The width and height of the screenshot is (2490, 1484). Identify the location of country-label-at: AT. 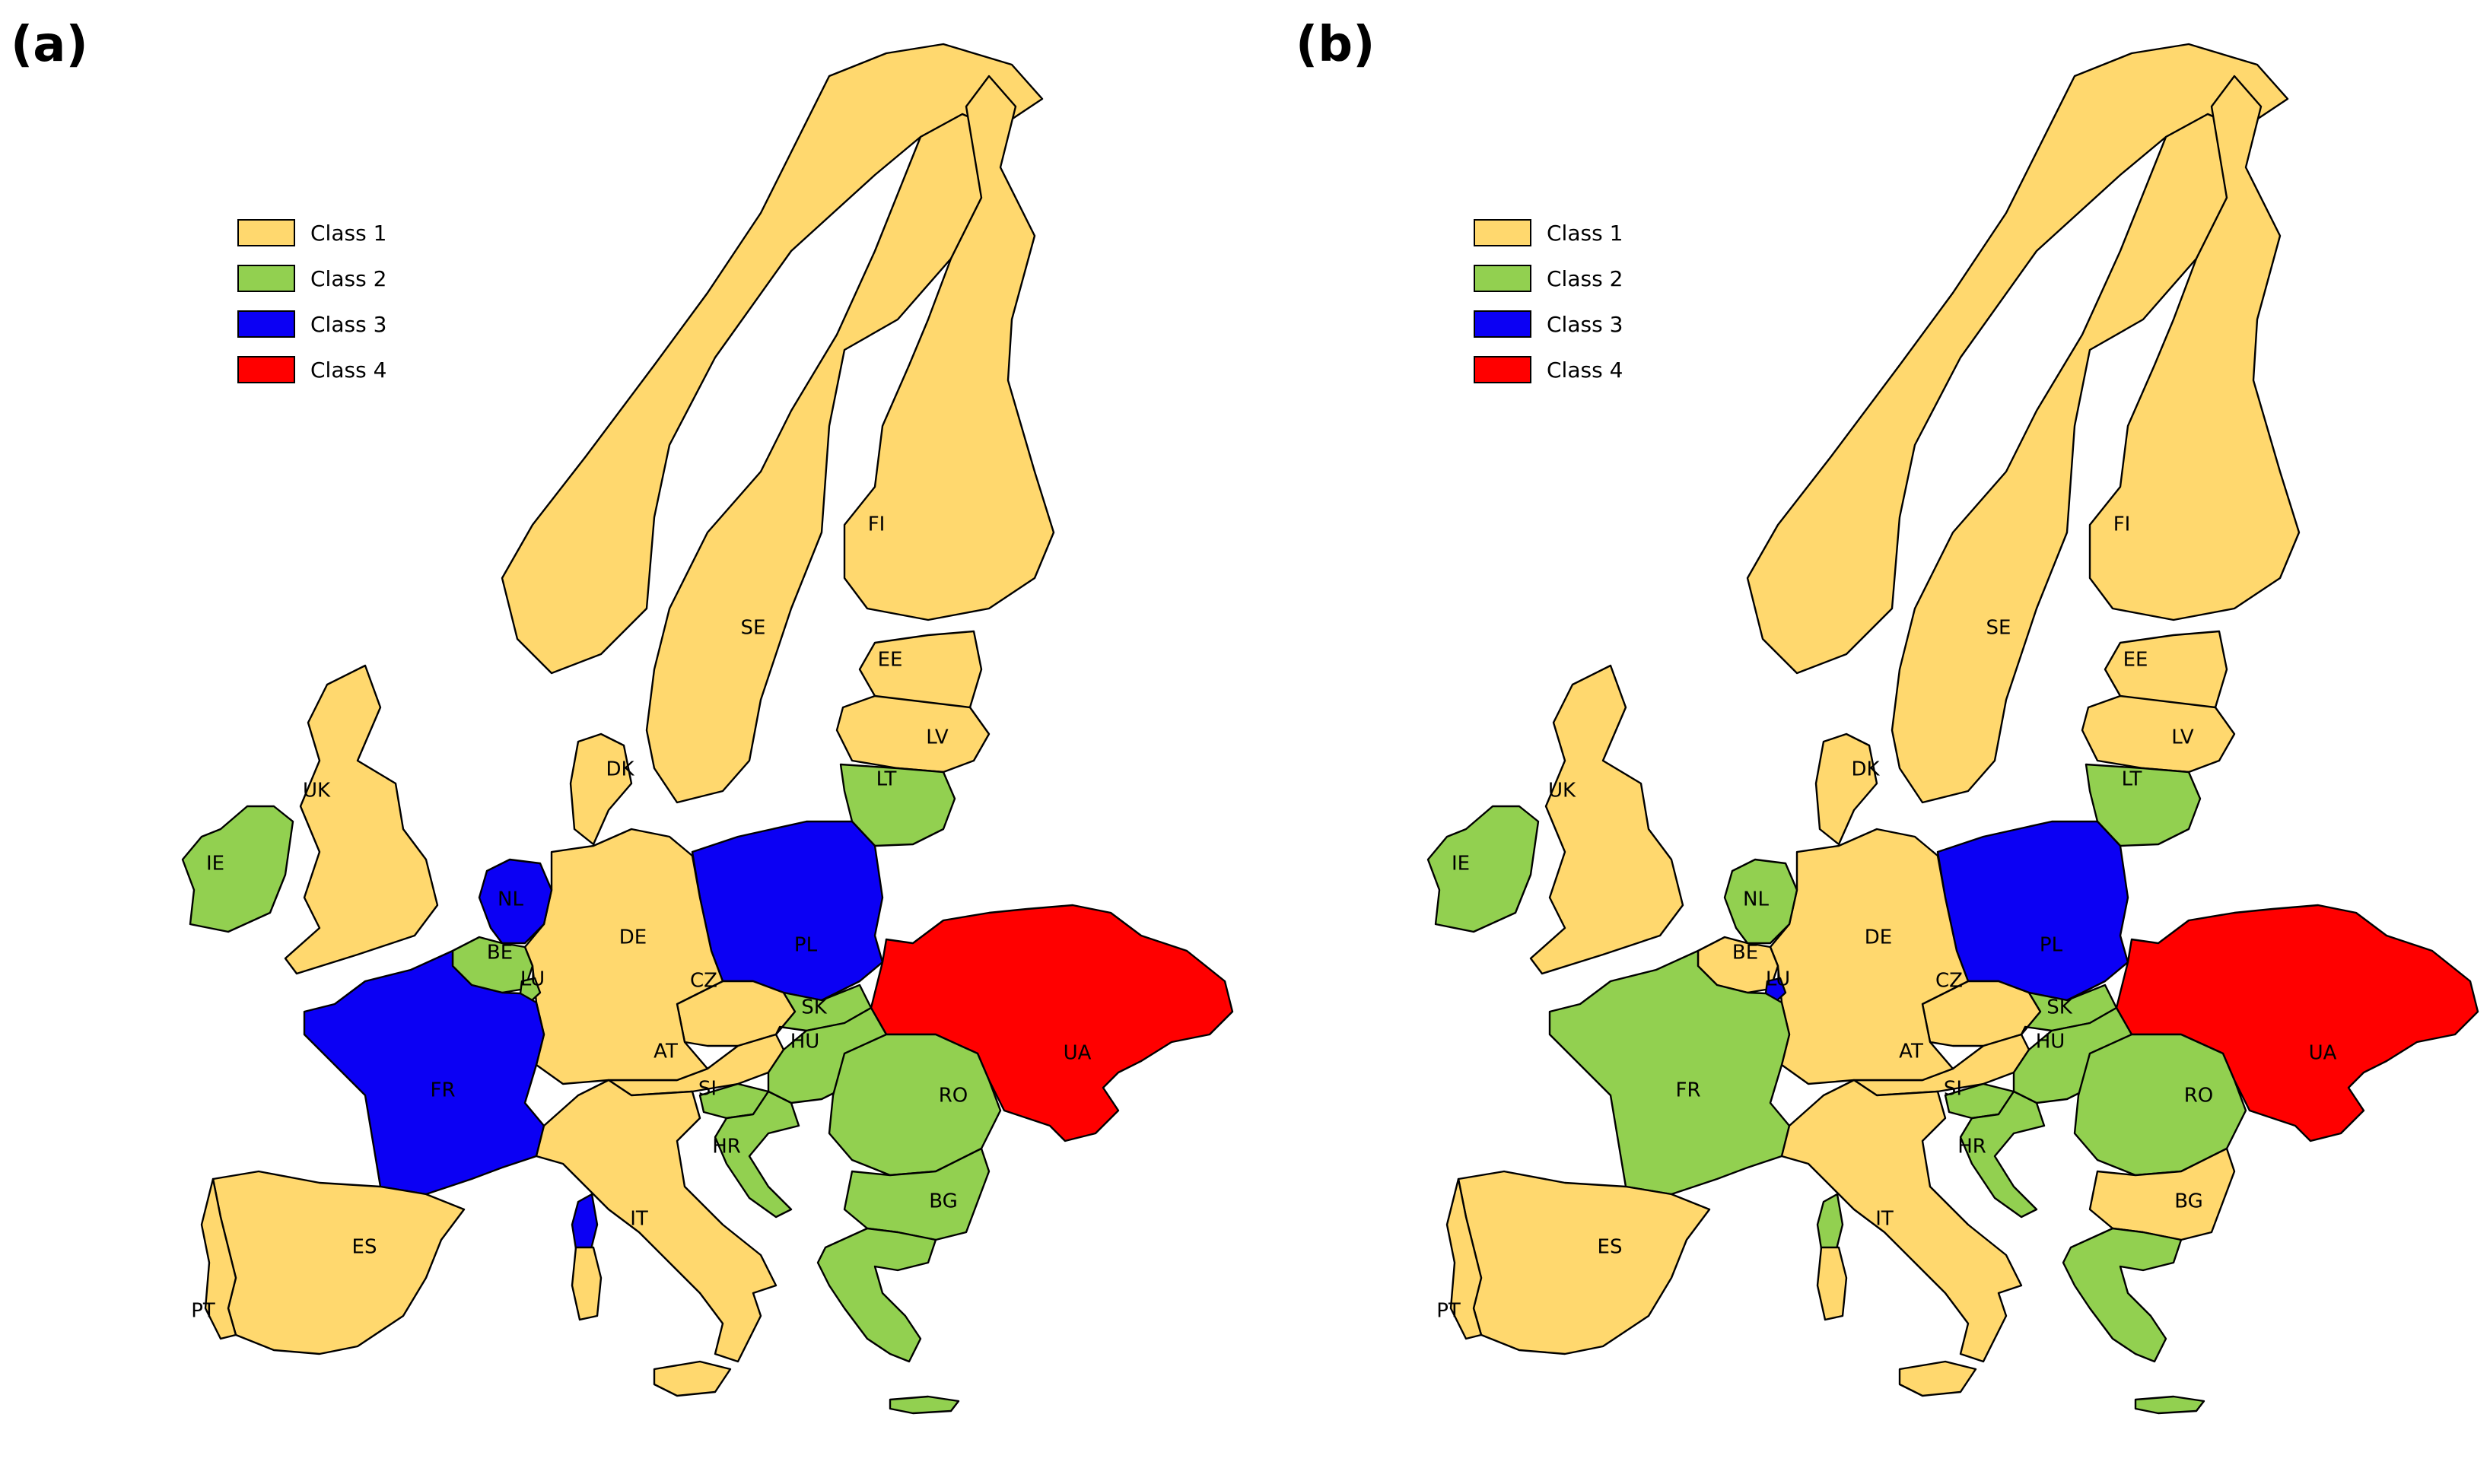
(666, 1052).